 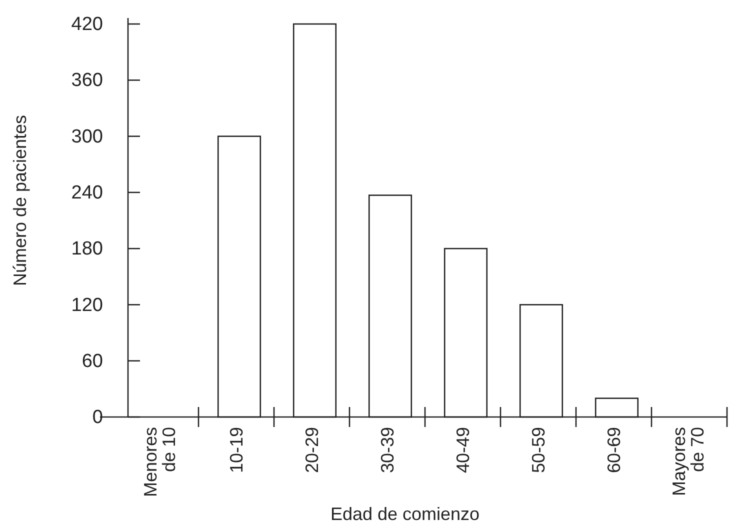 What do you see at coordinates (87, 249) in the screenshot?
I see `y-tick-label: 180` at bounding box center [87, 249].